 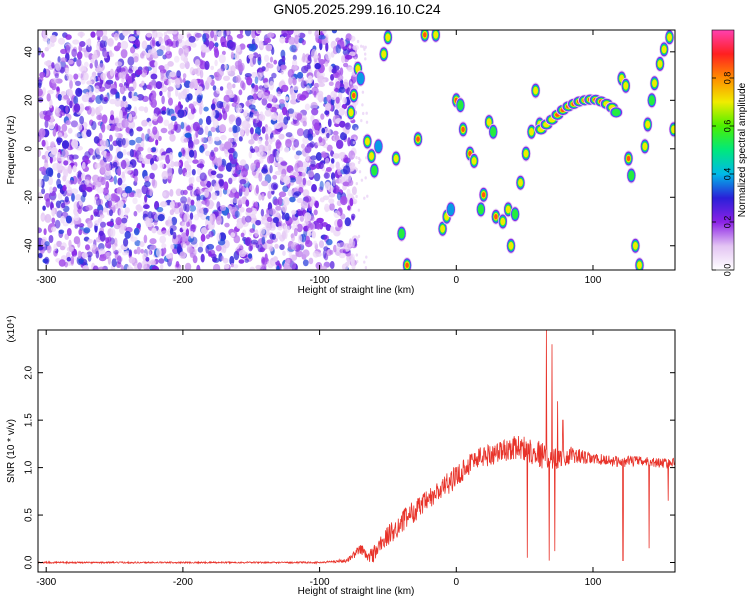 I want to click on snr-x-label: Height of straight line (km), so click(x=356, y=591).